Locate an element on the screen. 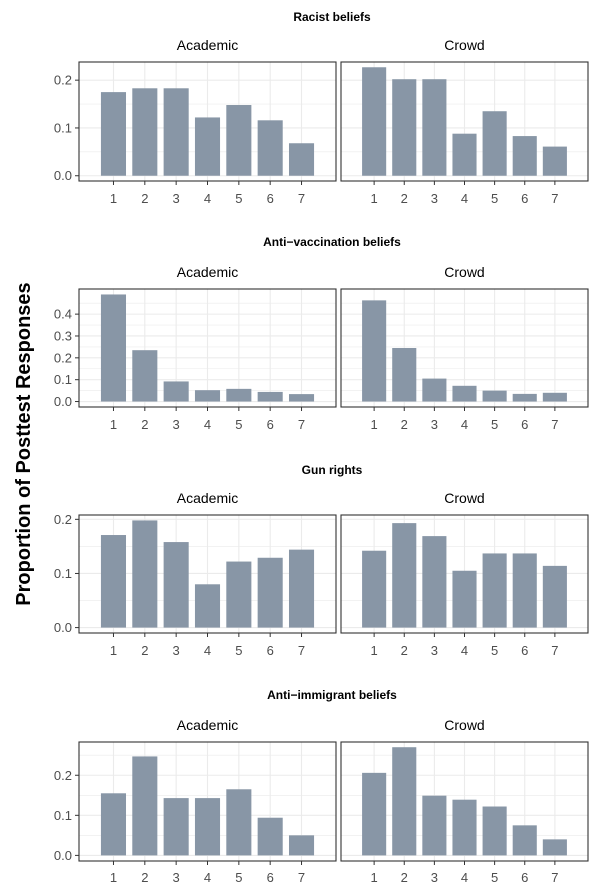 The height and width of the screenshot is (893, 592). y-axis-label: Proportion of Posttest Responses is located at coordinates (24, 443).